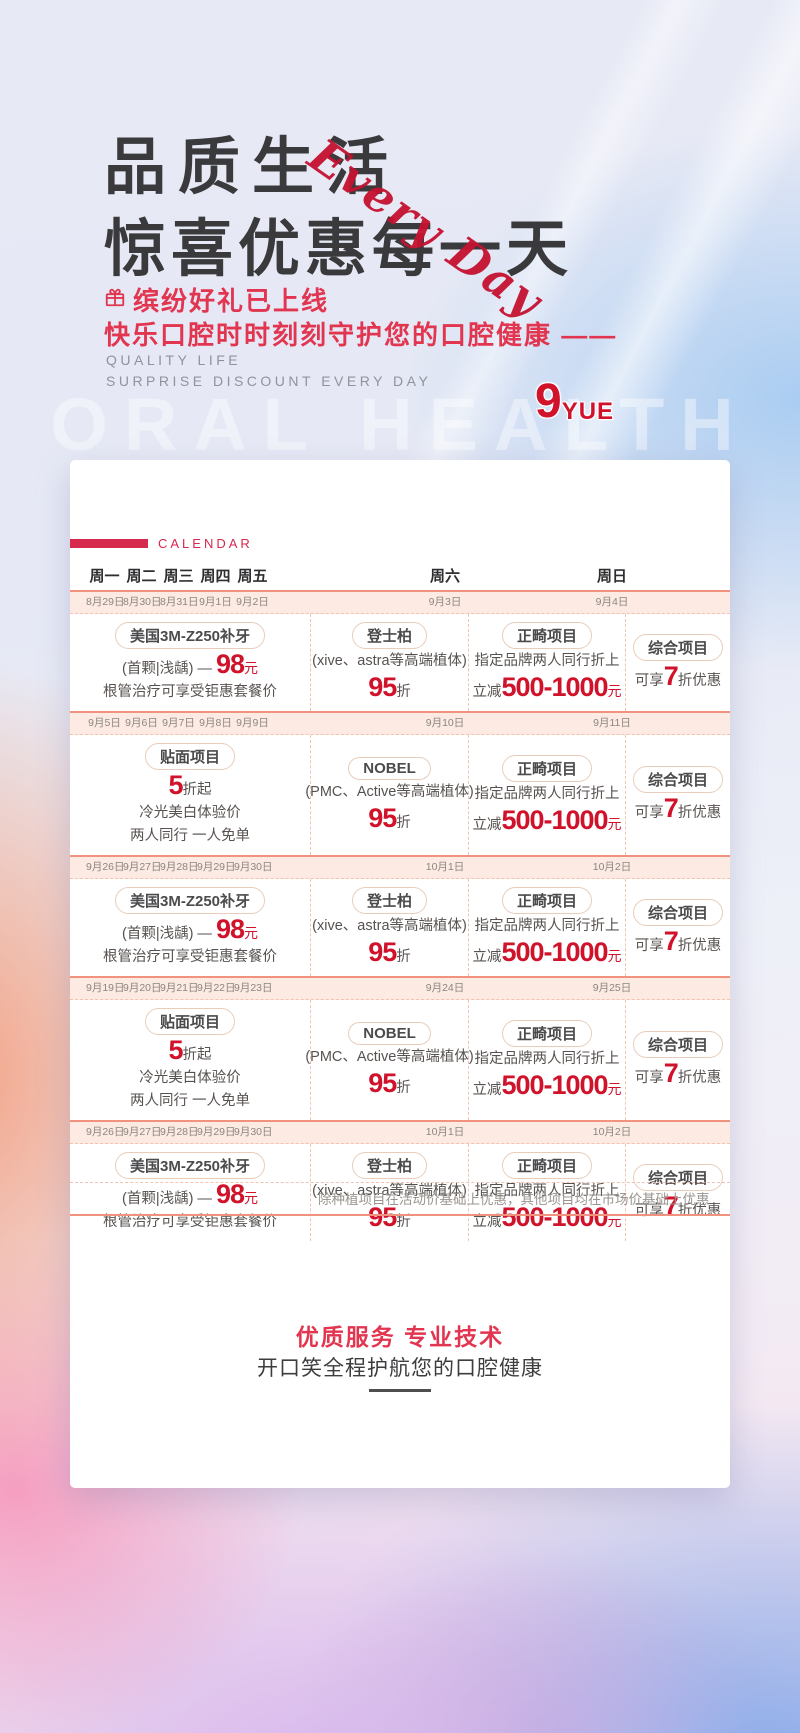  I want to click on promo-line: (xive、astra等高端植体), so click(389, 926).